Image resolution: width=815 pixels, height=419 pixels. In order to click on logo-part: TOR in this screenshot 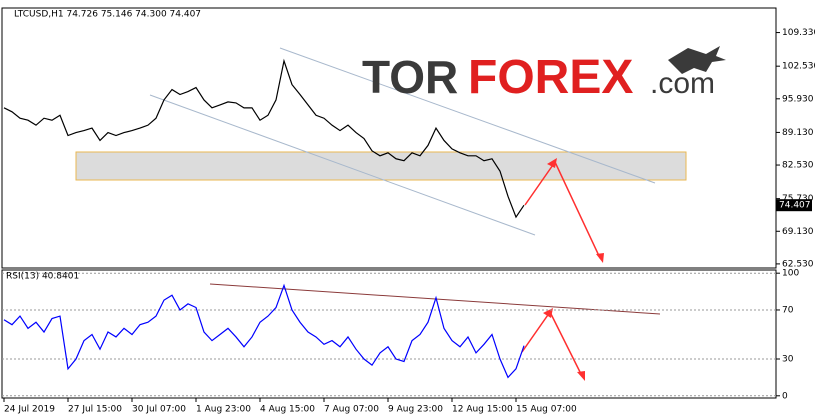, I will do `click(410, 77)`.